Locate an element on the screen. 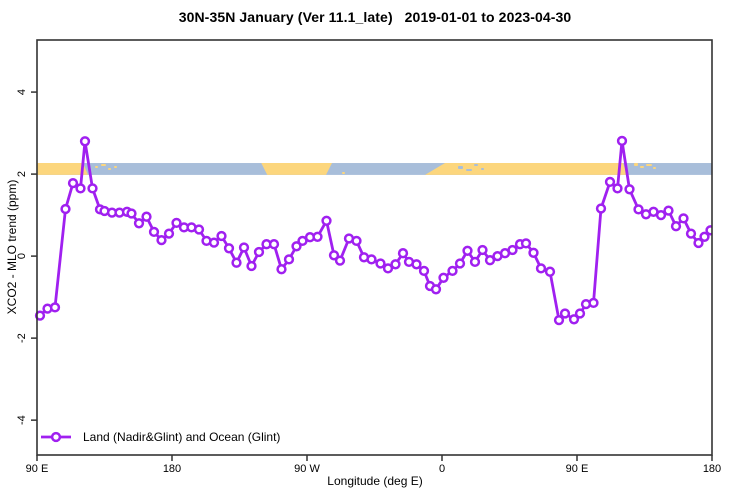  ocean-strip is located at coordinates (374, 169).